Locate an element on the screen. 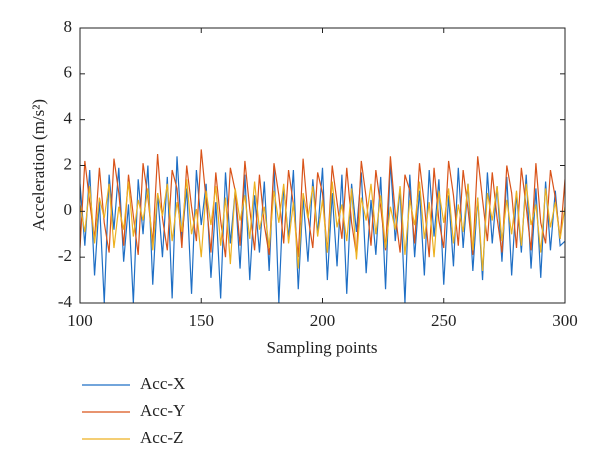 The image size is (600, 468). legend-label: Acc-X is located at coordinates (162, 383).